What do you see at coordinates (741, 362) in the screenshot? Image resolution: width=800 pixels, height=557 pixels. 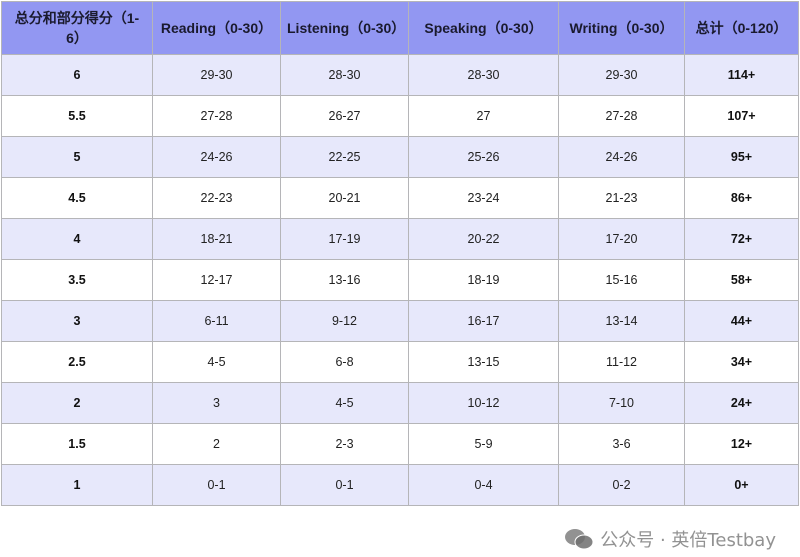 I see `cell-total: 34+` at bounding box center [741, 362].